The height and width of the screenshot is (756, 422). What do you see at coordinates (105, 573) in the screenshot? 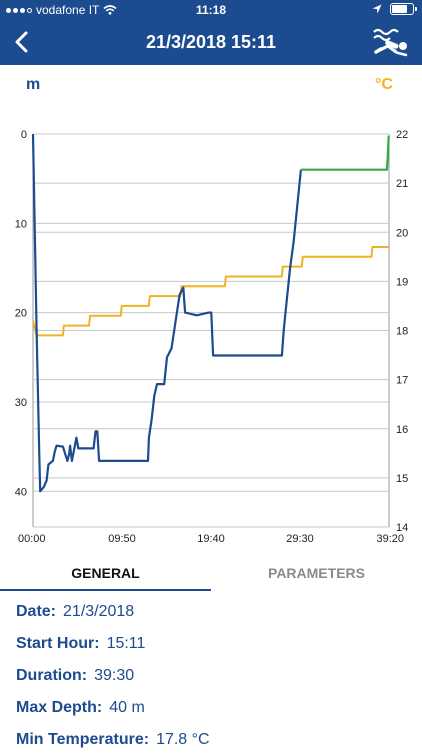
I see `tab-general: GENERAL` at bounding box center [105, 573].